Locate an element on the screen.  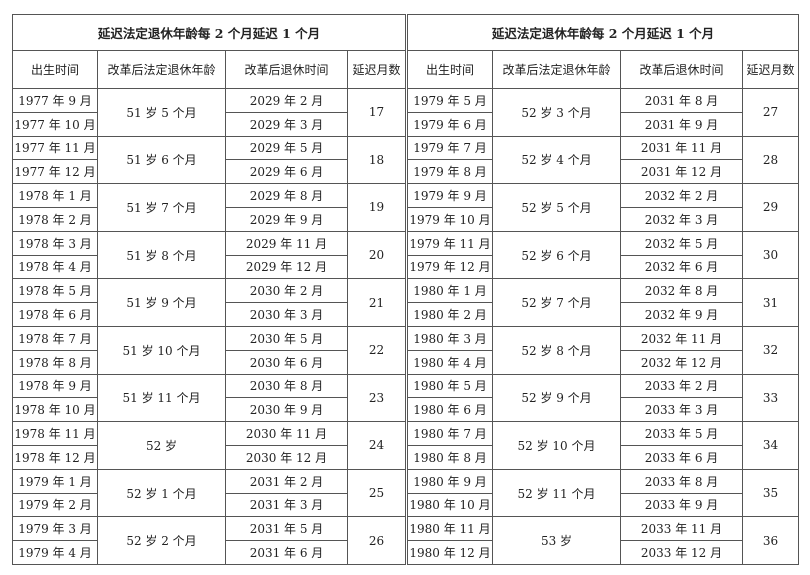
retirement-time: 2030 年 11 月 is located at coordinates (286, 433).